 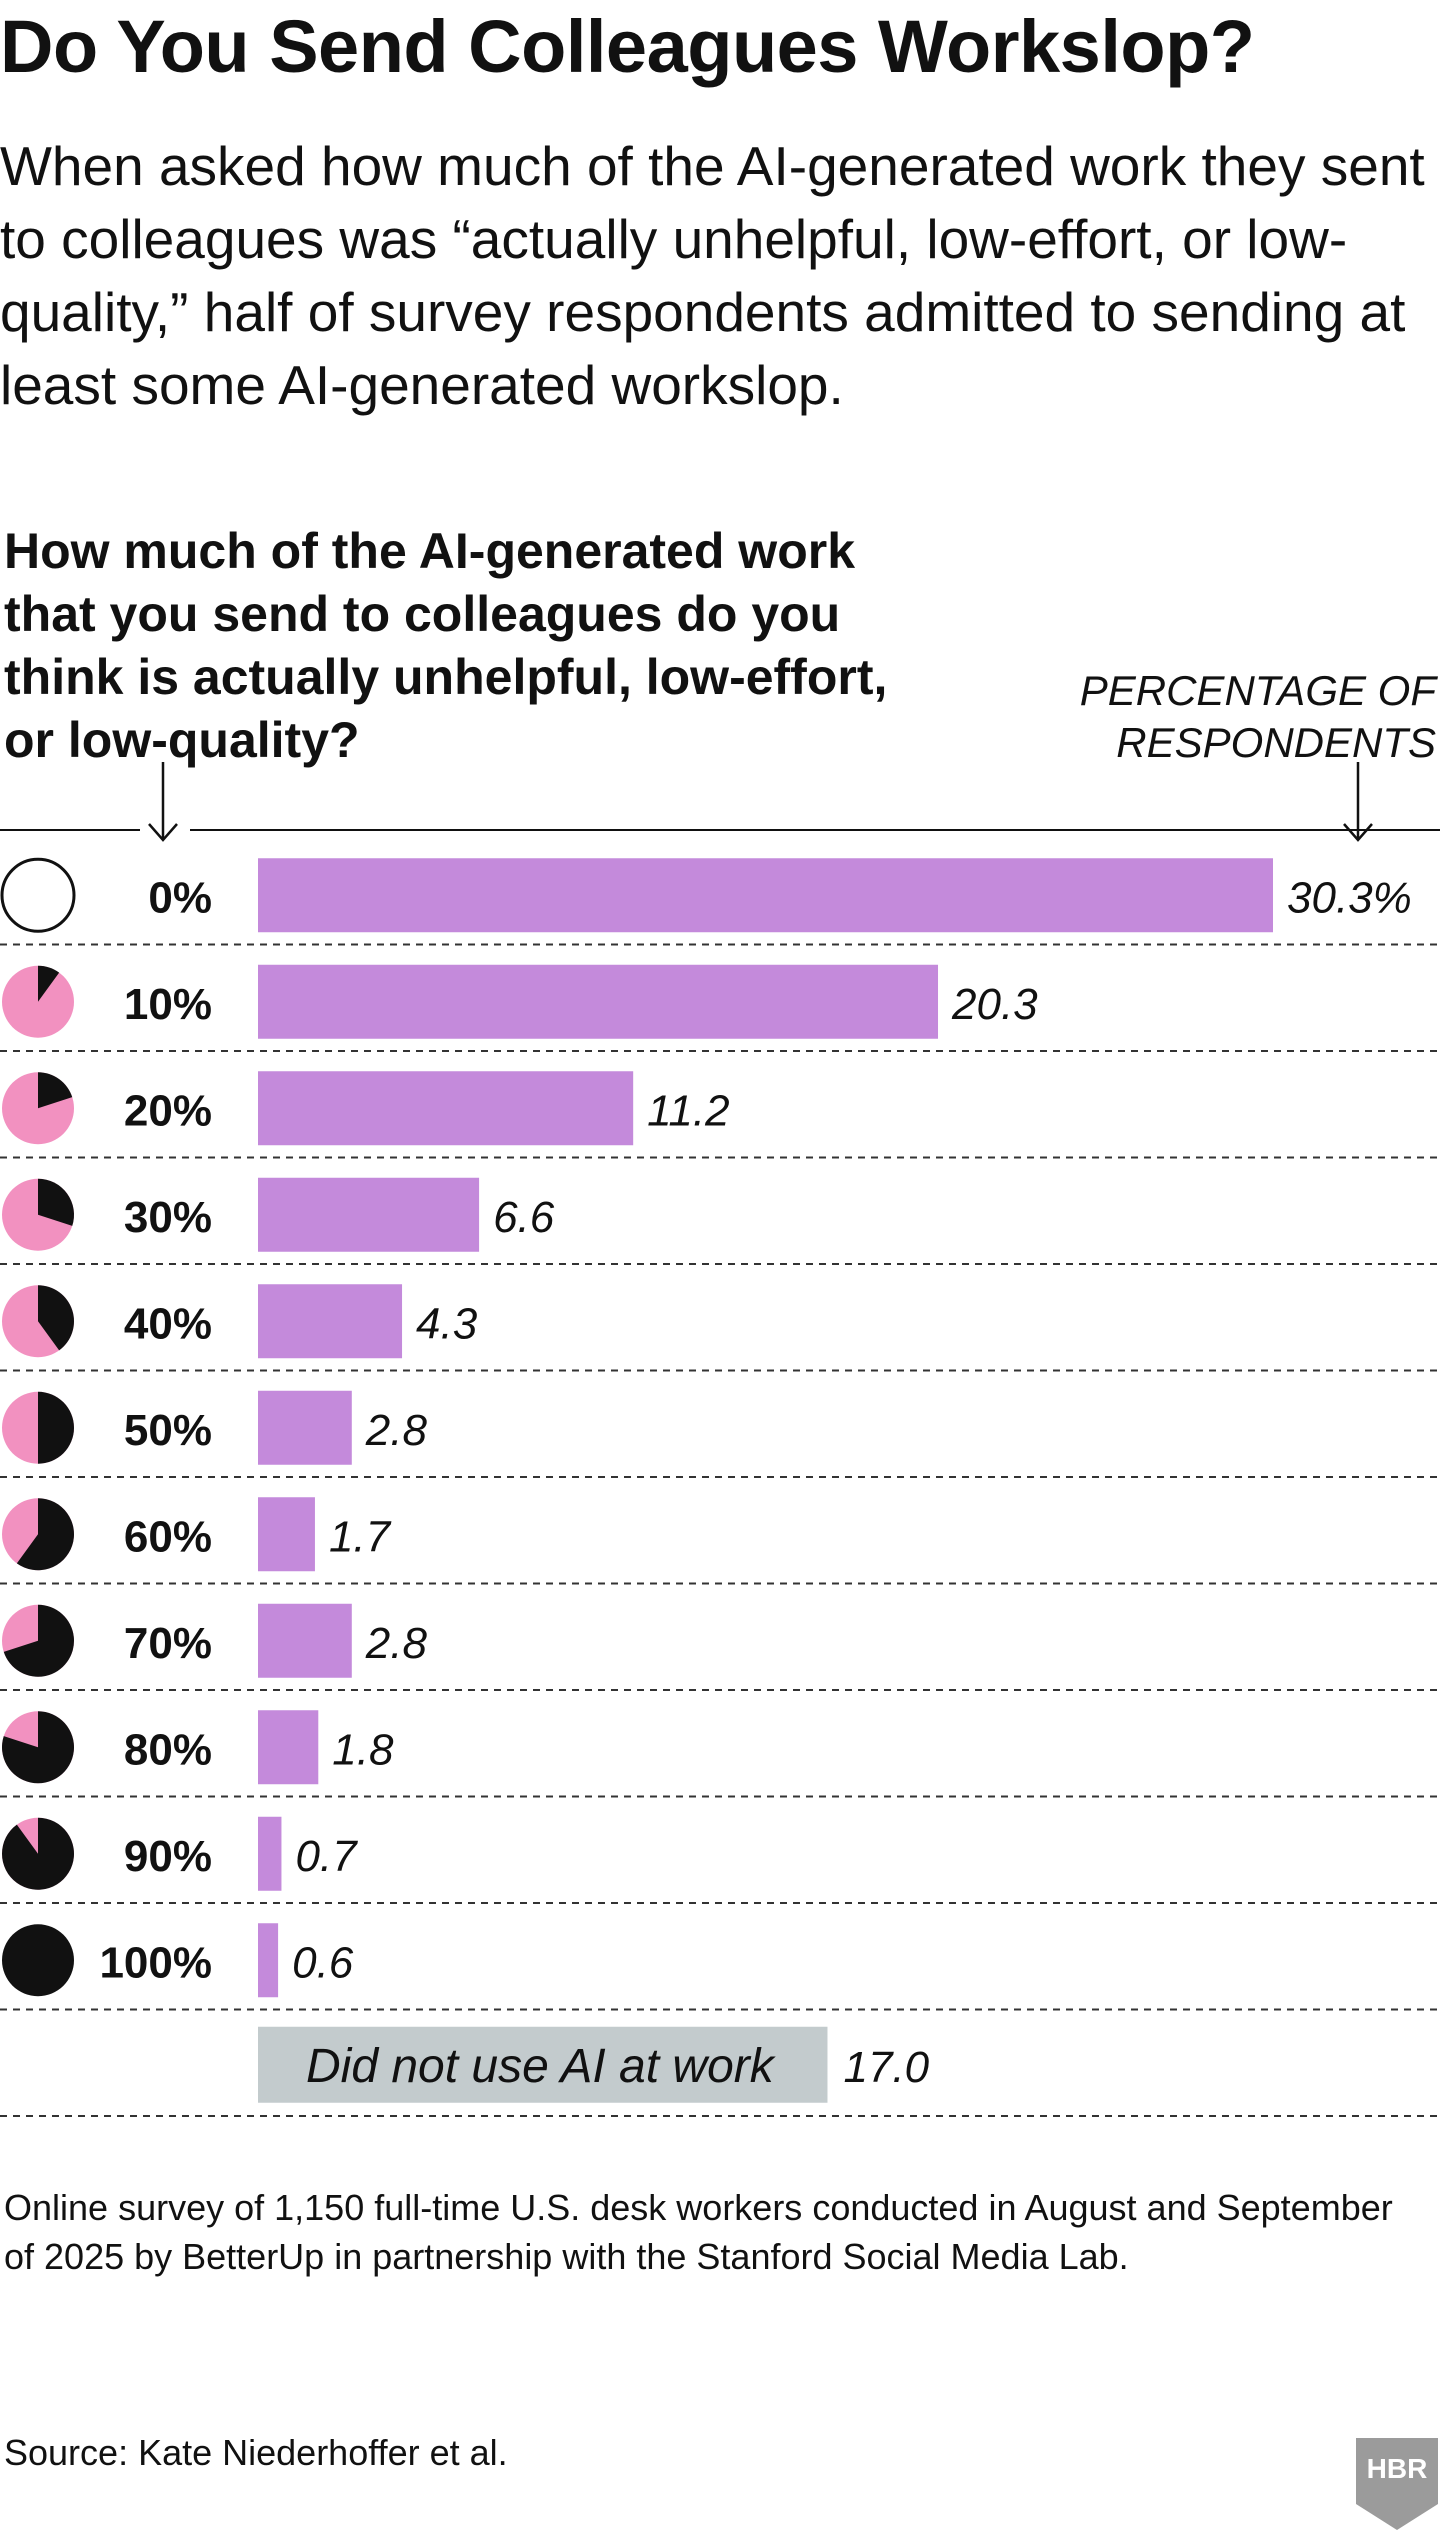 I want to click on value-label: 17.0, so click(x=886, y=2067).